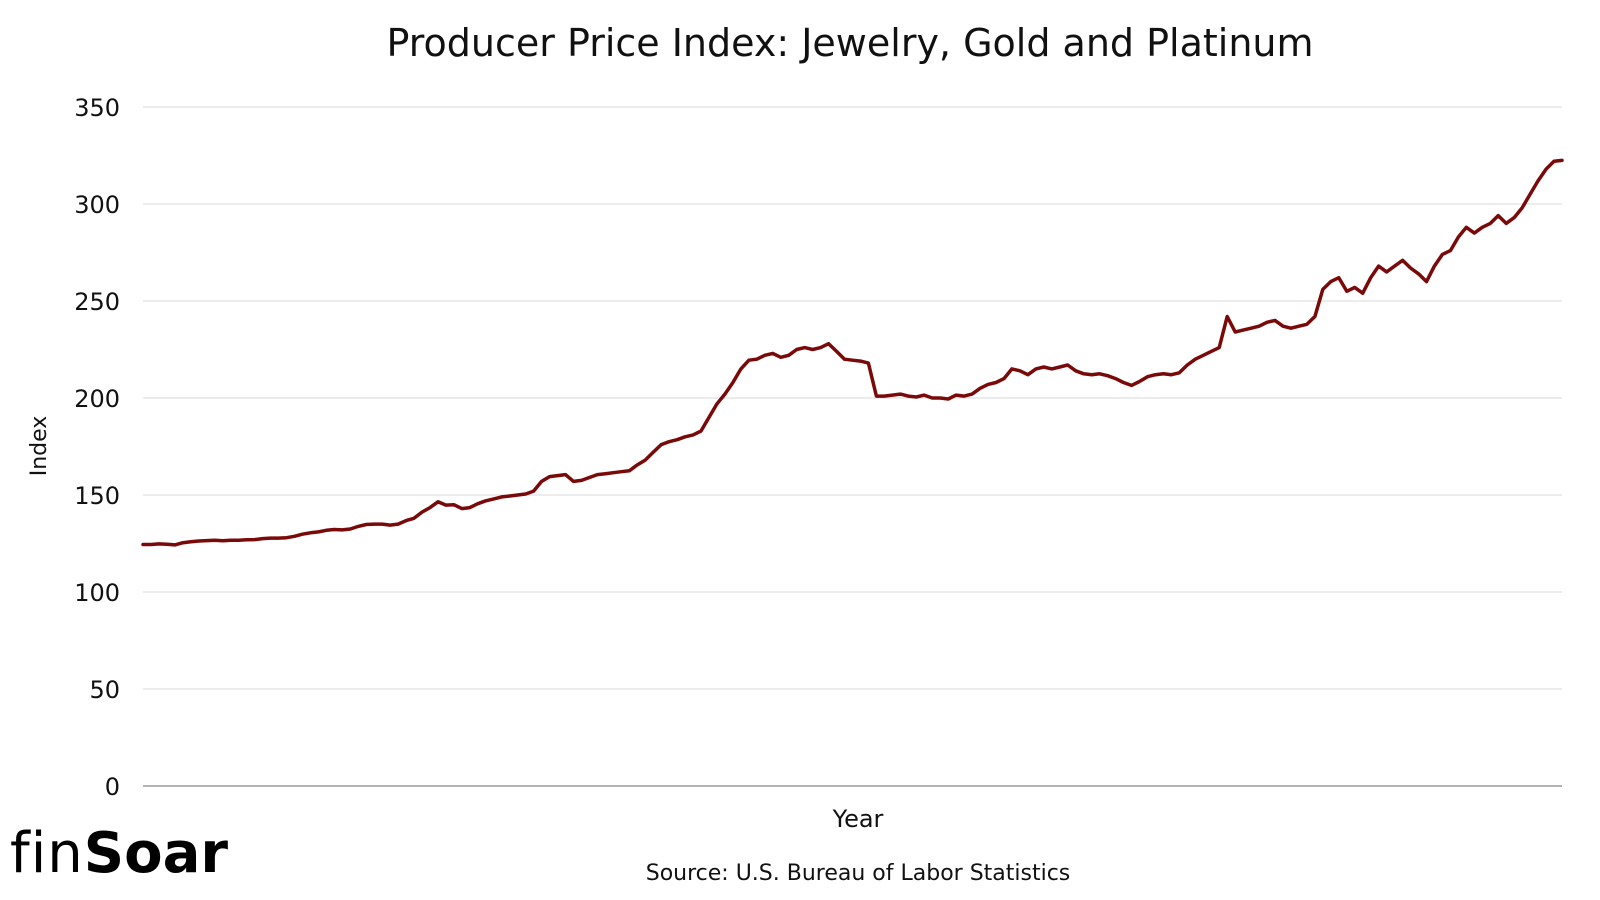 This screenshot has height=900, width=1600. I want to click on y-axis-label: Index, so click(39, 446).